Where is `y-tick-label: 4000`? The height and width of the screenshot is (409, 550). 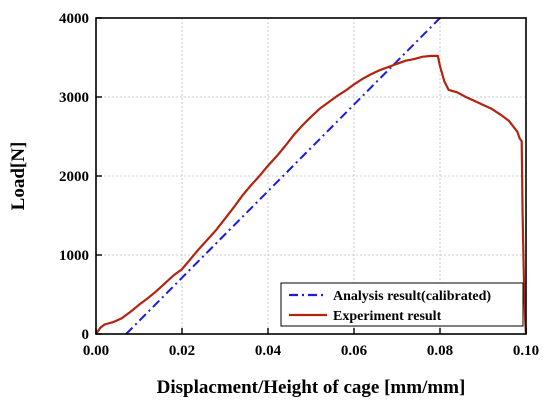 y-tick-label: 4000 is located at coordinates (74, 19).